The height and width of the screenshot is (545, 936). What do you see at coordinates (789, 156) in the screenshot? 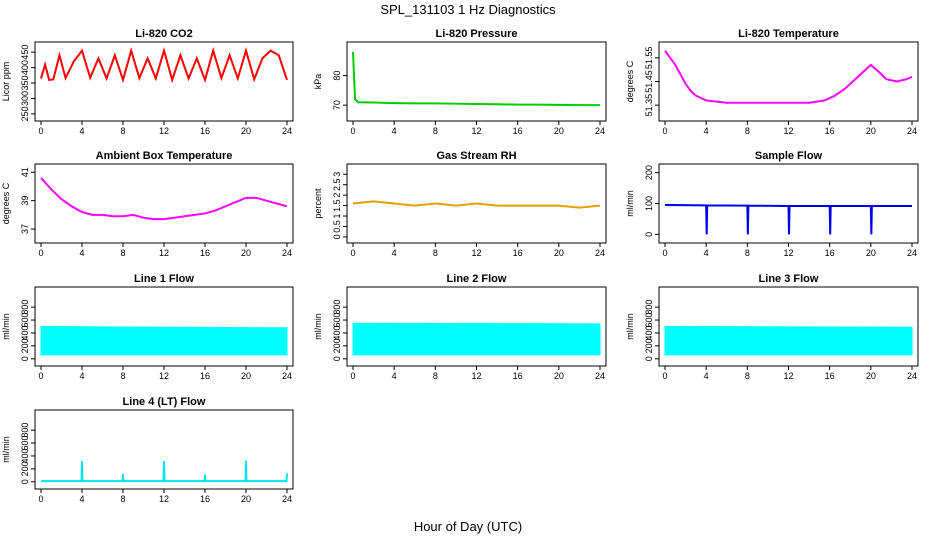
I see `panel-title: Sample Flow` at bounding box center [789, 156].